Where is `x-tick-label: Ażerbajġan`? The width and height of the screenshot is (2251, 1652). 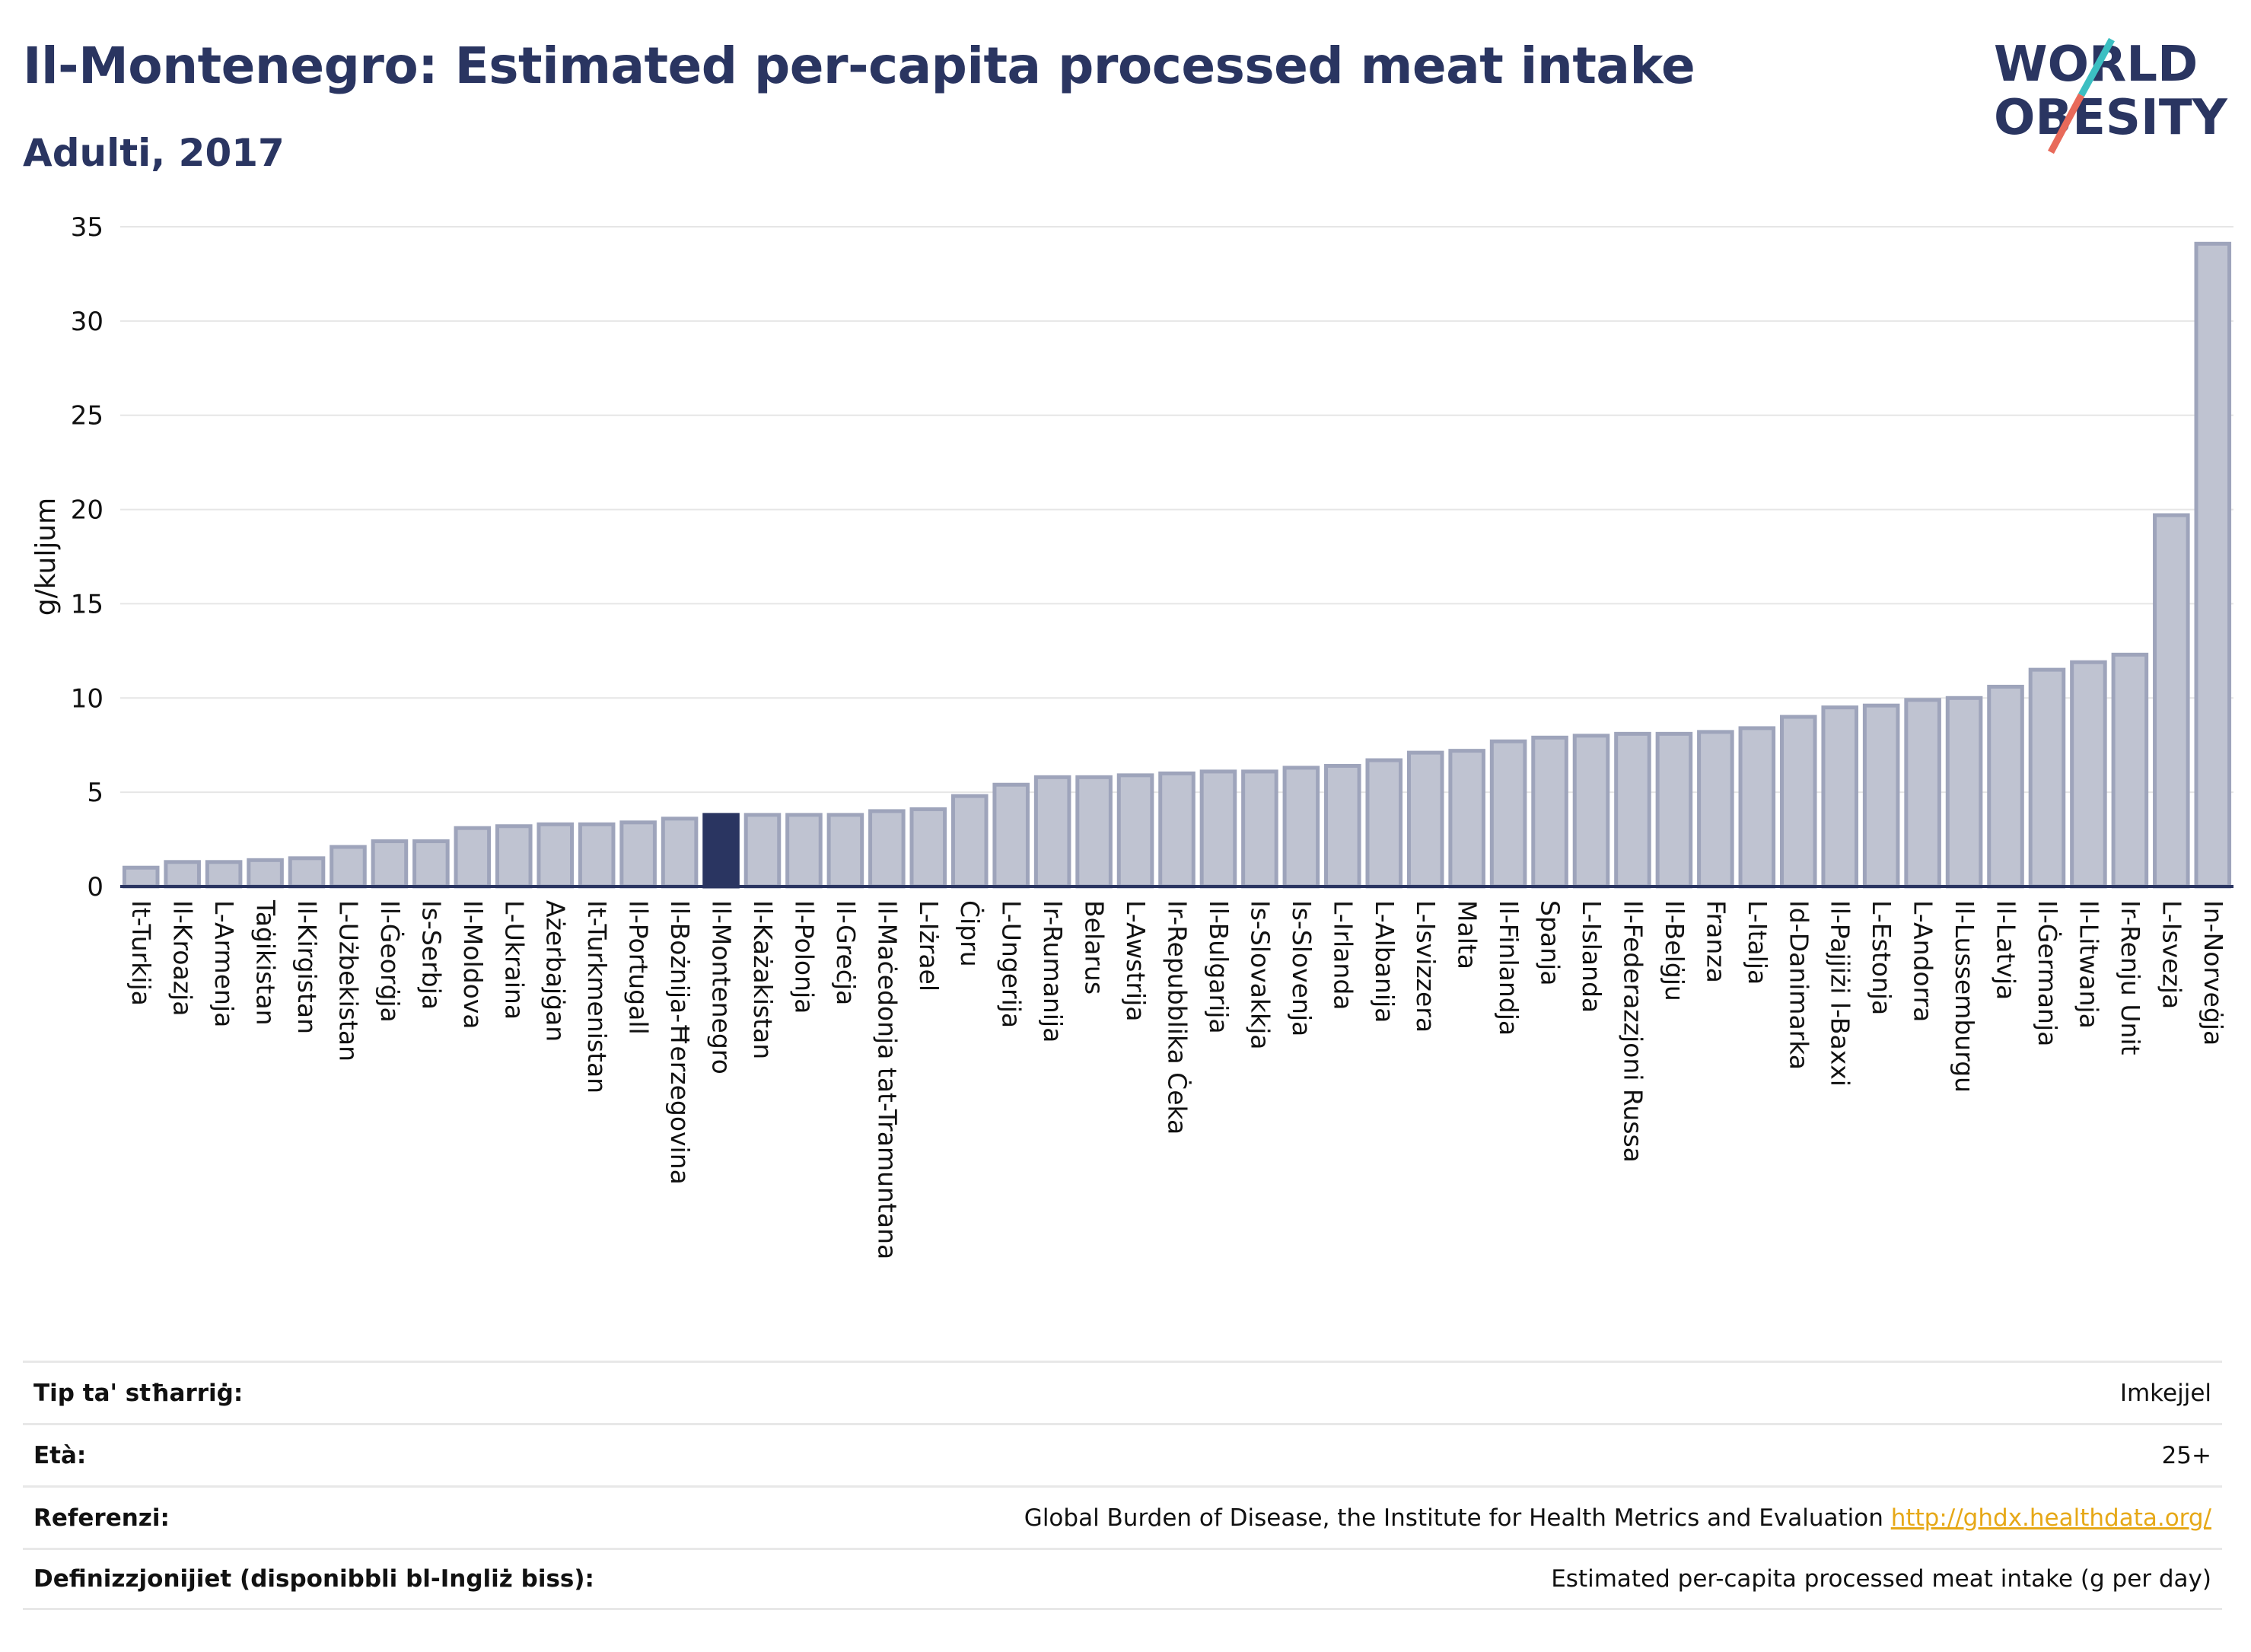 x-tick-label: Ażerbajġan is located at coordinates (556, 971).